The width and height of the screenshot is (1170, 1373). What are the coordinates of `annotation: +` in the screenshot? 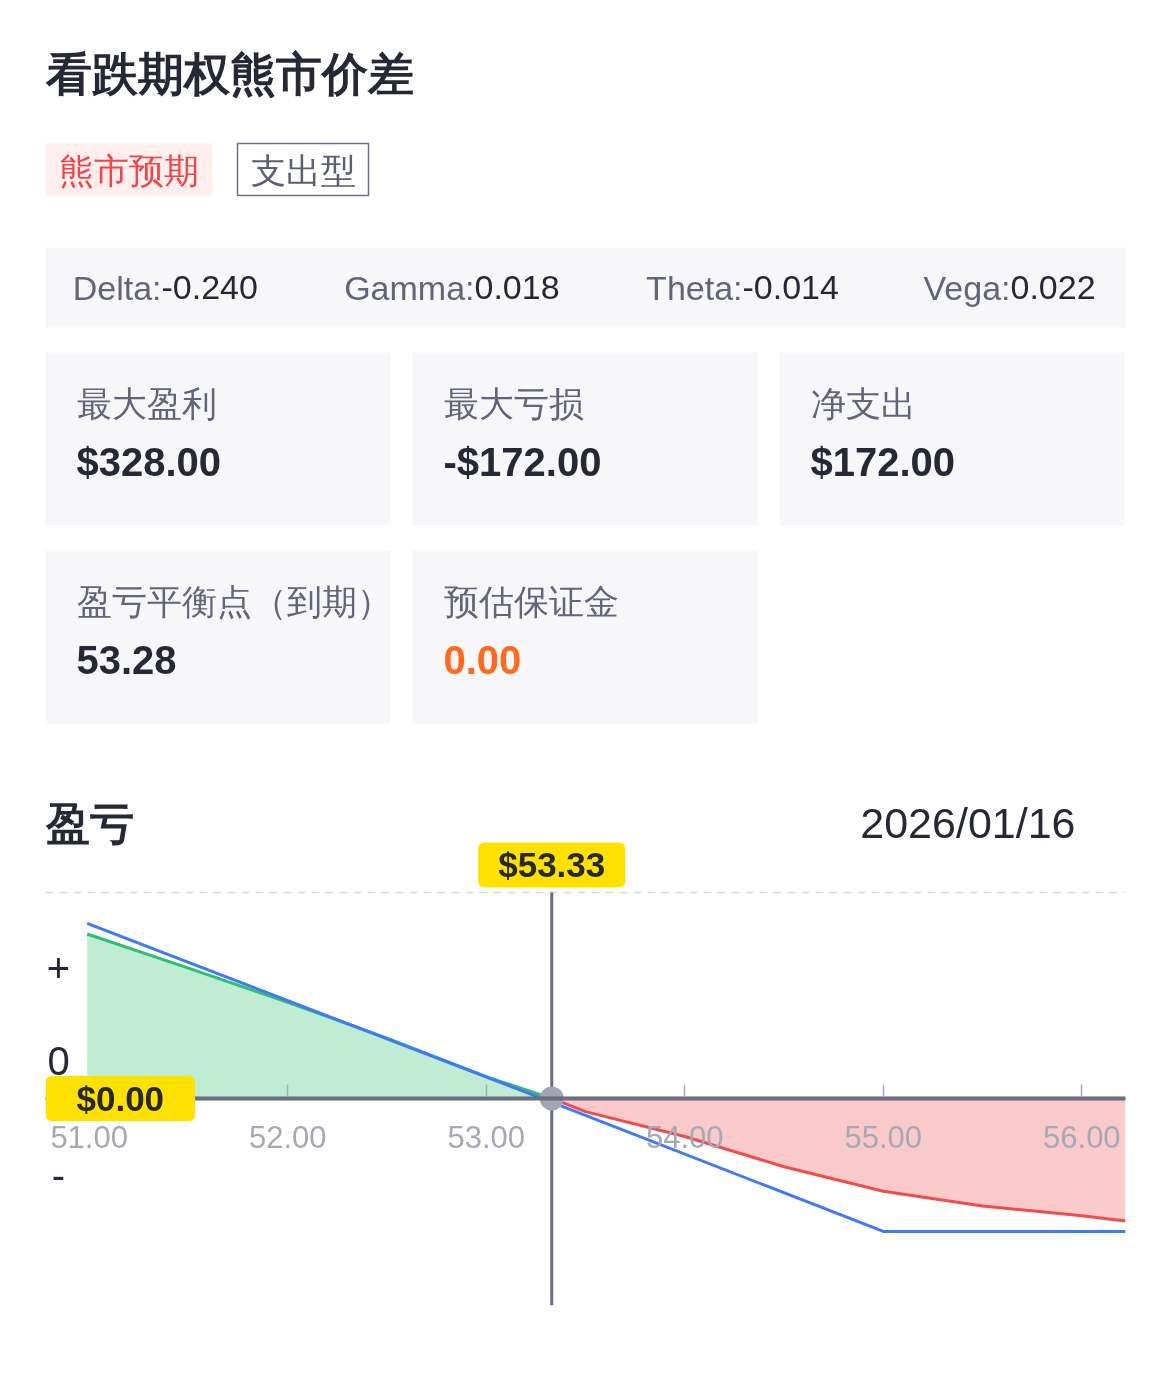 It's located at (58, 968).